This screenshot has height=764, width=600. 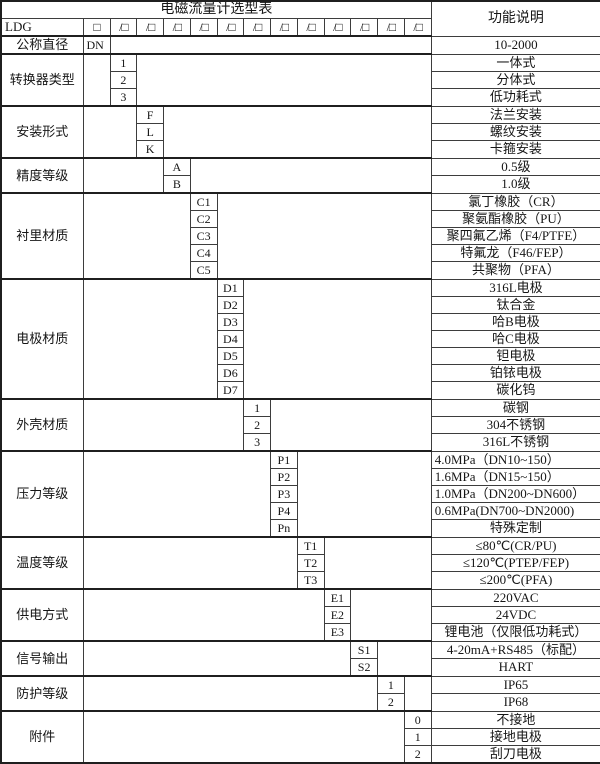 What do you see at coordinates (515, 528) in the screenshot?
I see `option-desc-cell: 特殊定制` at bounding box center [515, 528].